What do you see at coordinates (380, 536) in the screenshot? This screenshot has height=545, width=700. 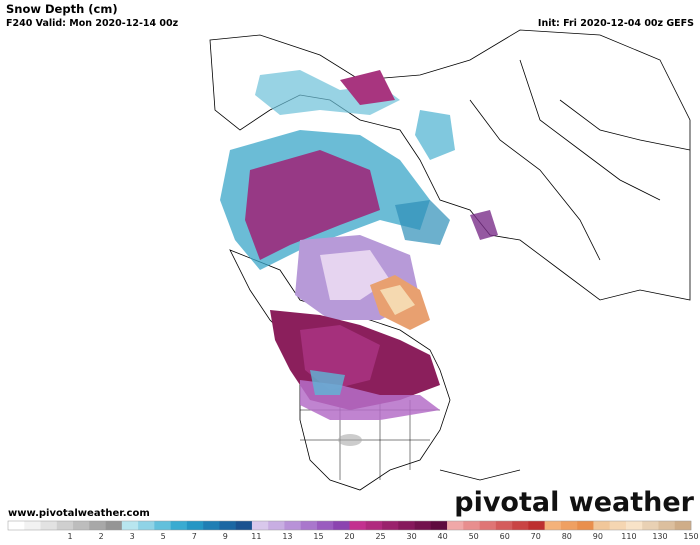 I see `colorbar-label: 25` at bounding box center [380, 536].